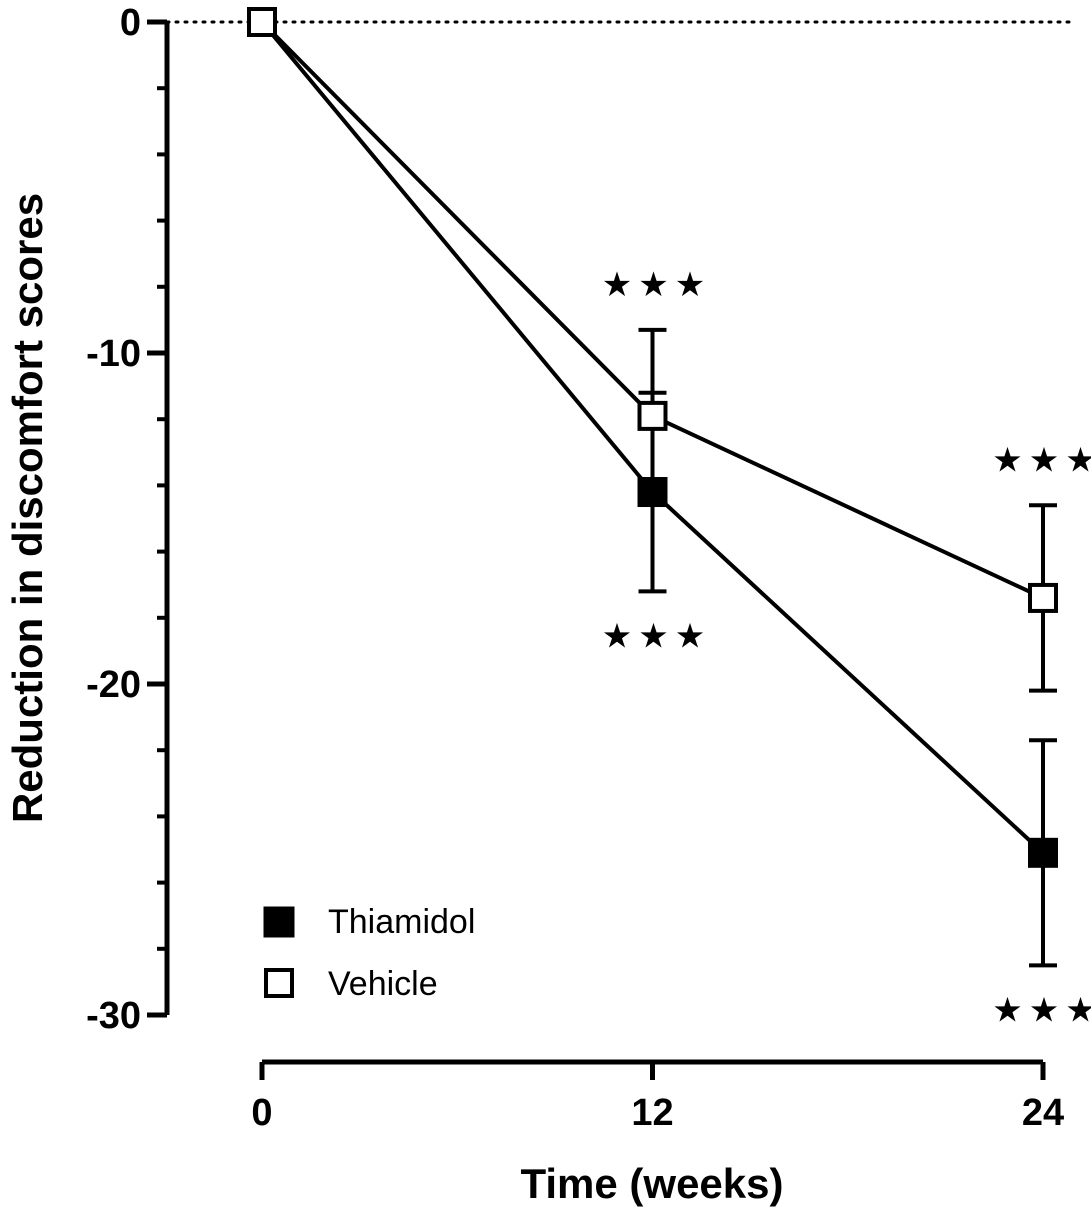 Image resolution: width=1091 pixels, height=1212 pixels. Describe the element at coordinates (651, 1183) in the screenshot. I see `x-axis-title: Time (weeks)` at that location.